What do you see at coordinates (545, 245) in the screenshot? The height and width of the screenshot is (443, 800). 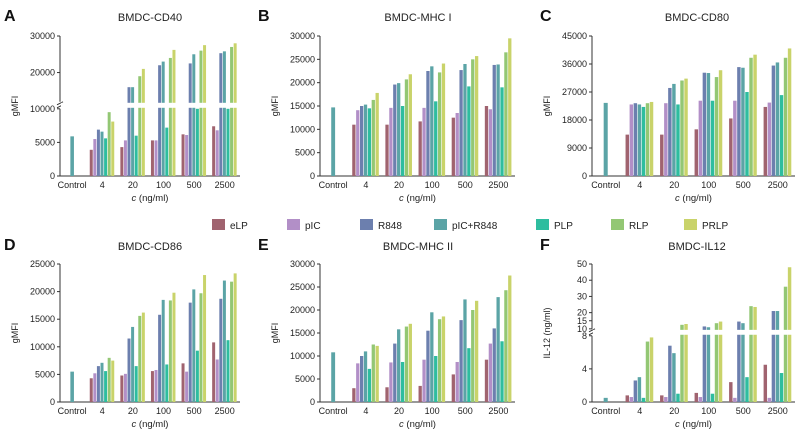 I see `panel-letter: F` at bounding box center [545, 245].